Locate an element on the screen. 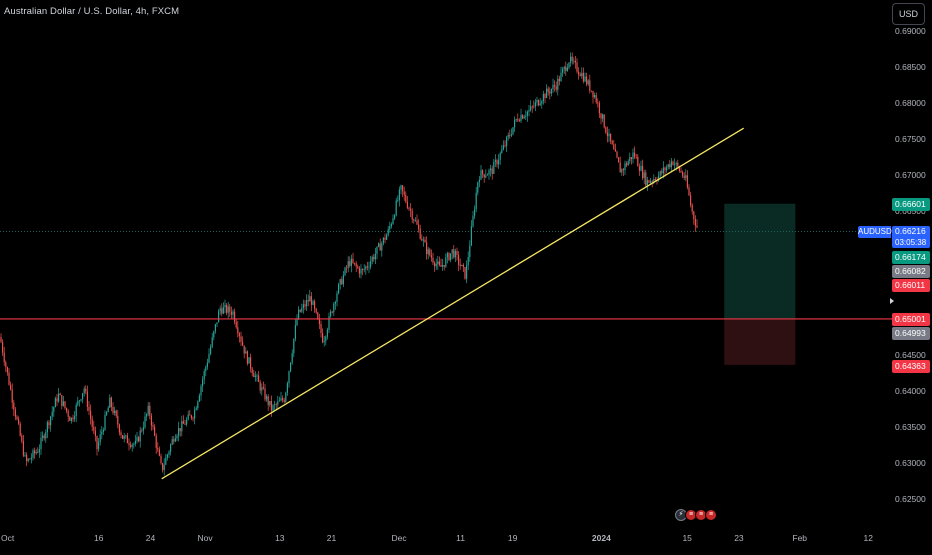 The height and width of the screenshot is (555, 932). time-axis-label: 21 is located at coordinates (332, 538).